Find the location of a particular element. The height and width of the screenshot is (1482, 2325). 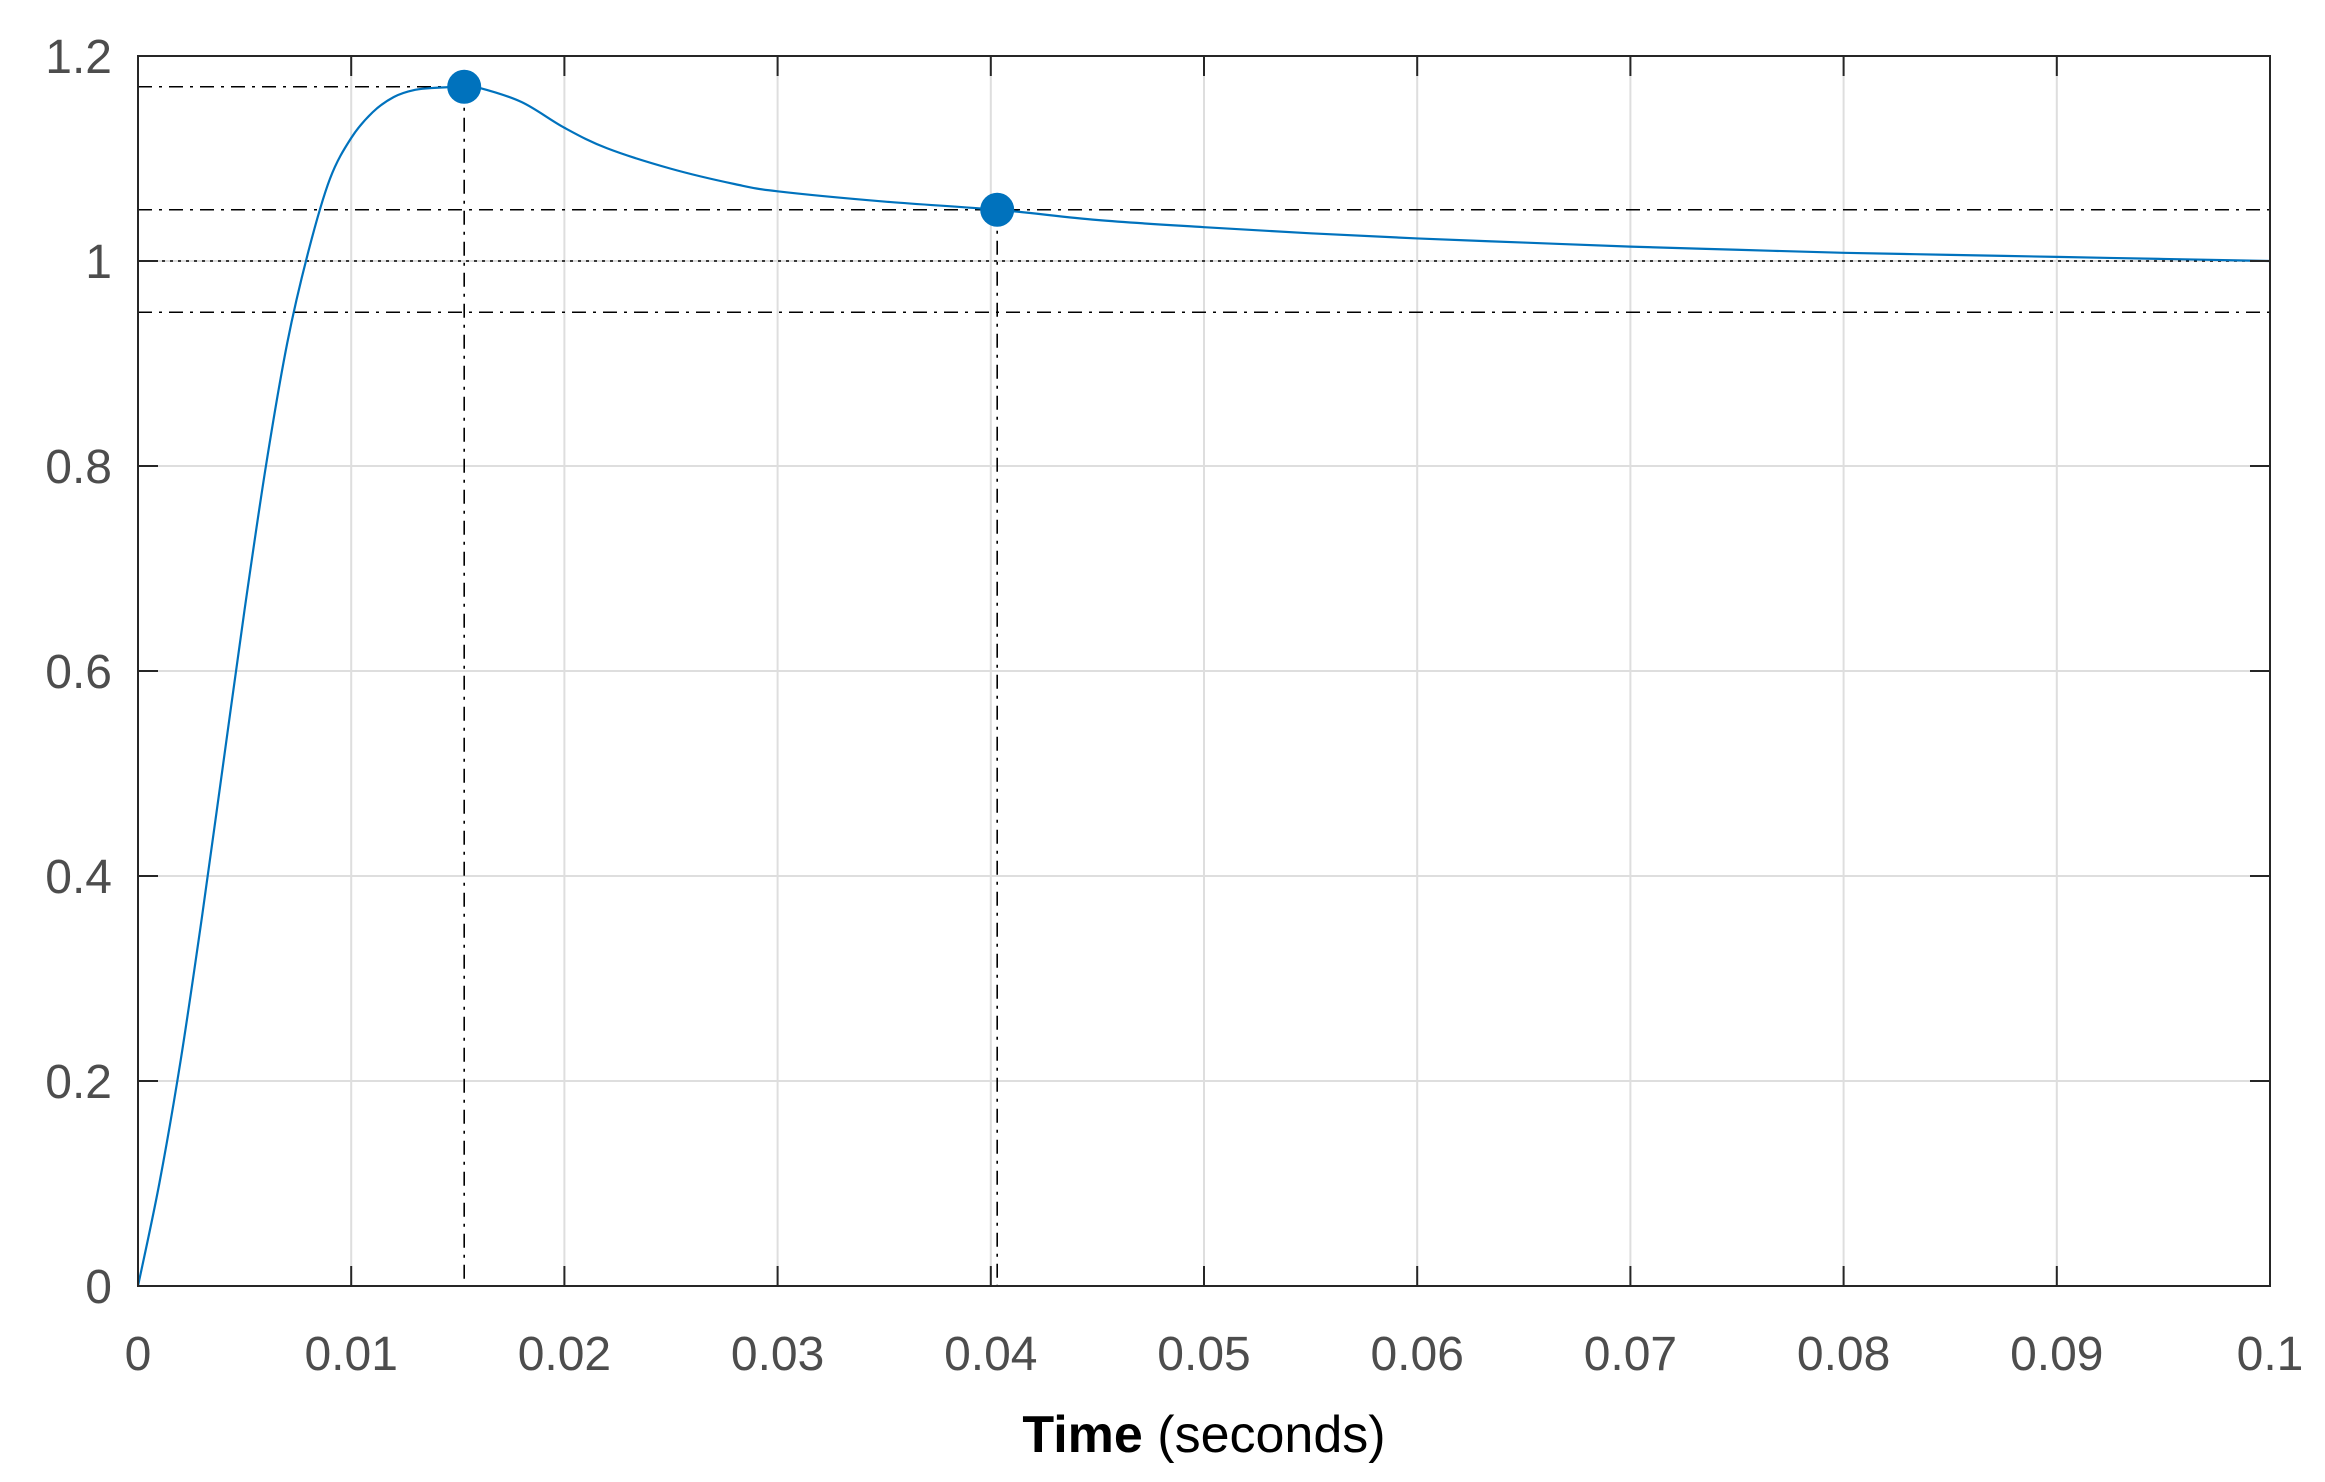

settling-marker is located at coordinates (997, 209).